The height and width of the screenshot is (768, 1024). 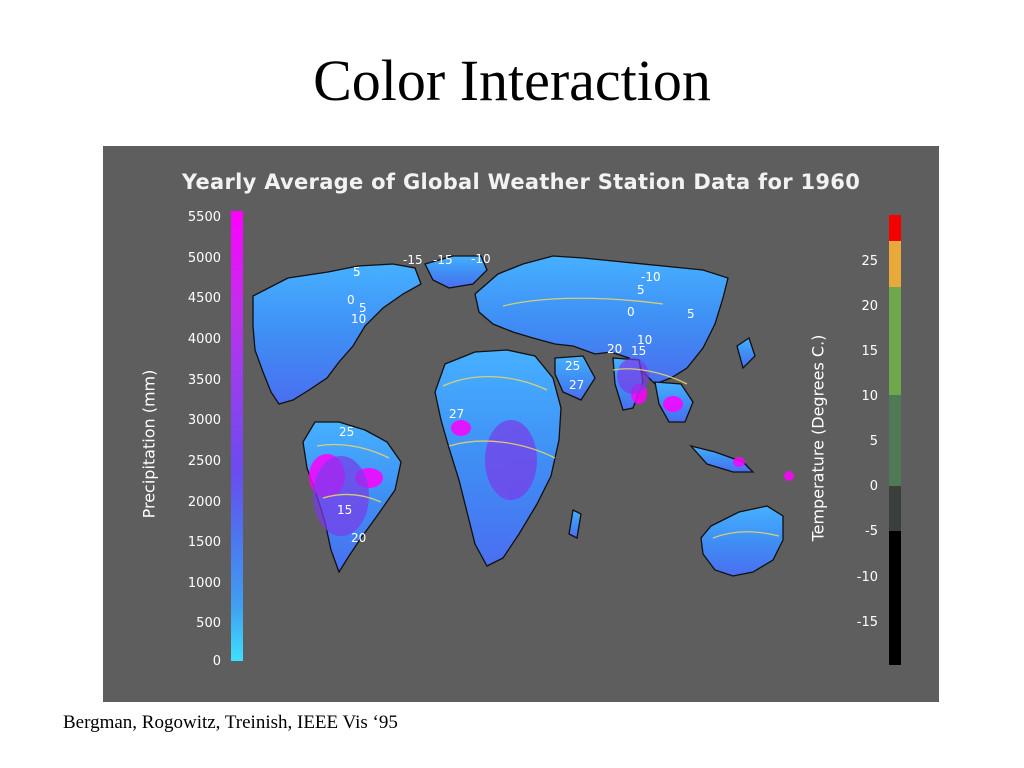 What do you see at coordinates (873, 441) in the screenshot?
I see `temp-tick: 5` at bounding box center [873, 441].